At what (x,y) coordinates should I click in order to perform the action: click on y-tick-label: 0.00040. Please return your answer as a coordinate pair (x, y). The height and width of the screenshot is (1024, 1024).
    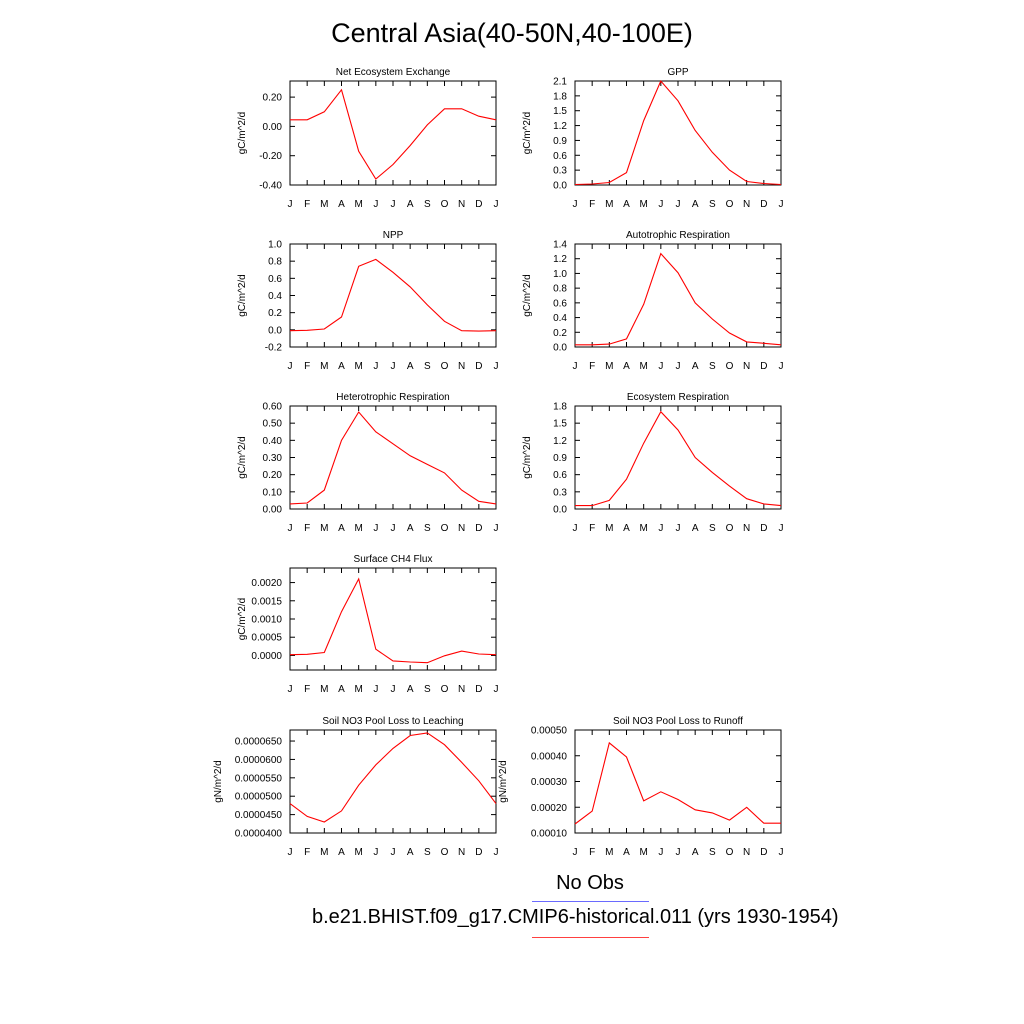
    Looking at the image, I should click on (549, 756).